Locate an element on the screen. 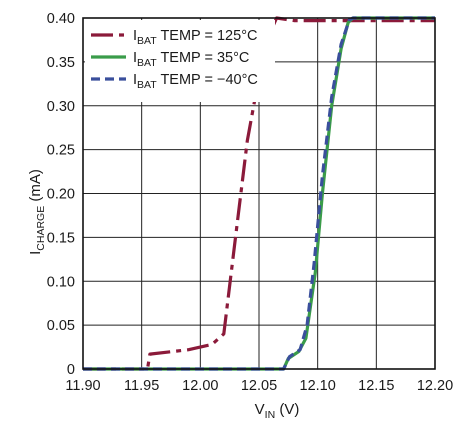 This screenshot has height=425, width=472. y-tick-label-3: 0.15 is located at coordinates (61, 238).